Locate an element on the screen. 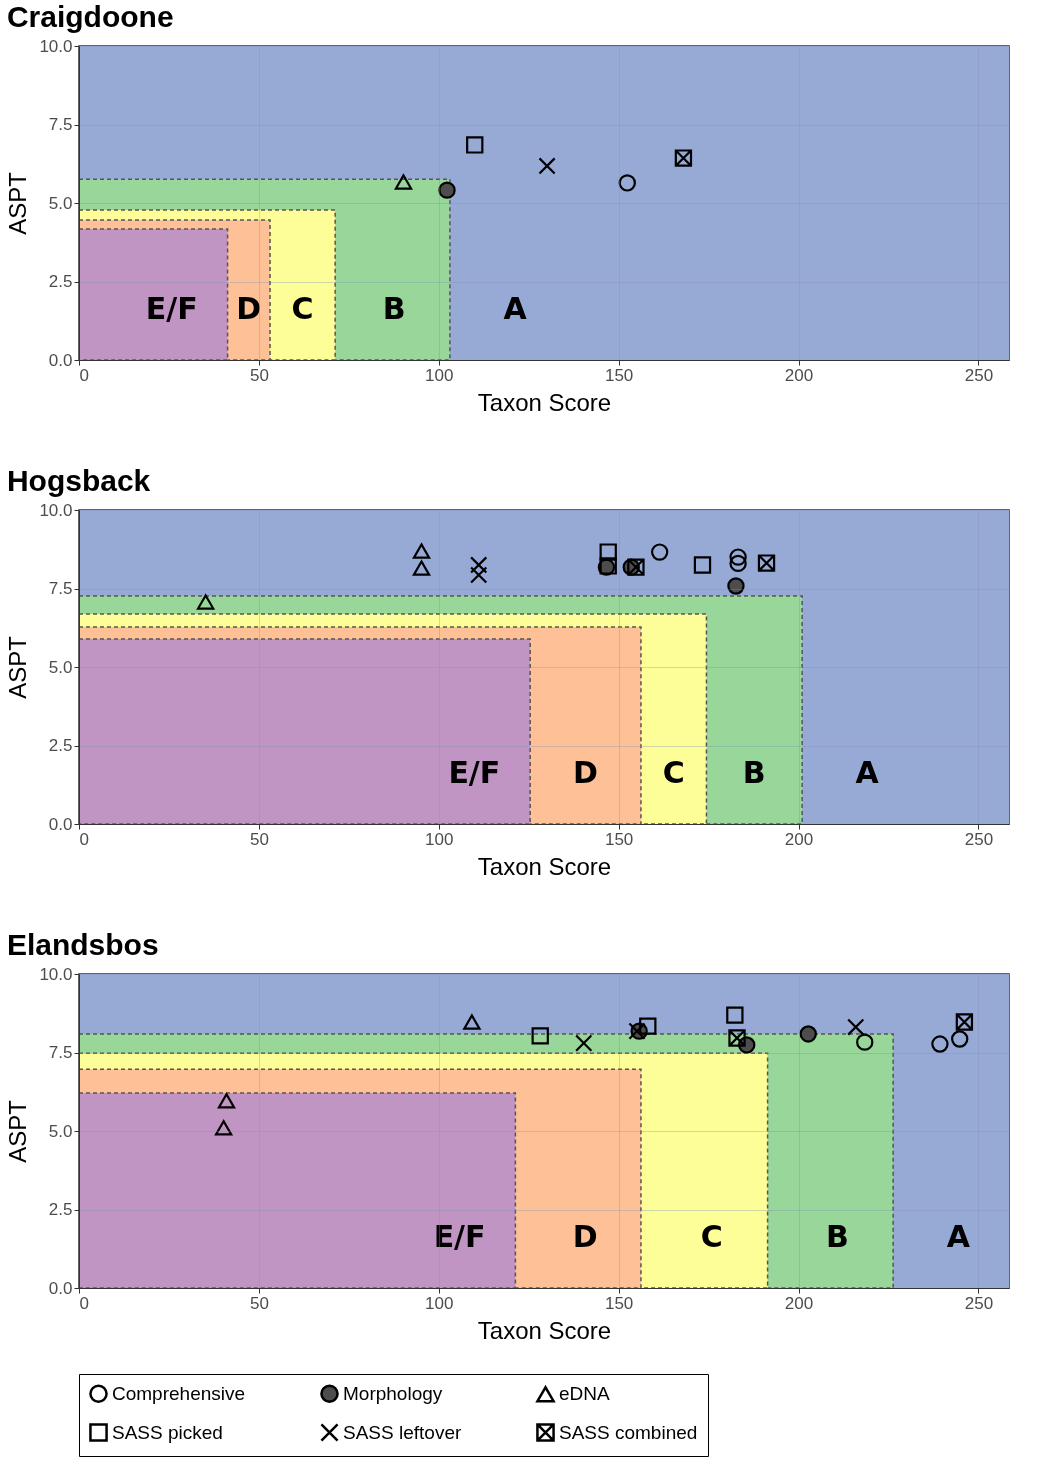 The height and width of the screenshot is (1484, 1039). legend-label: Comprehensive is located at coordinates (179, 1393).